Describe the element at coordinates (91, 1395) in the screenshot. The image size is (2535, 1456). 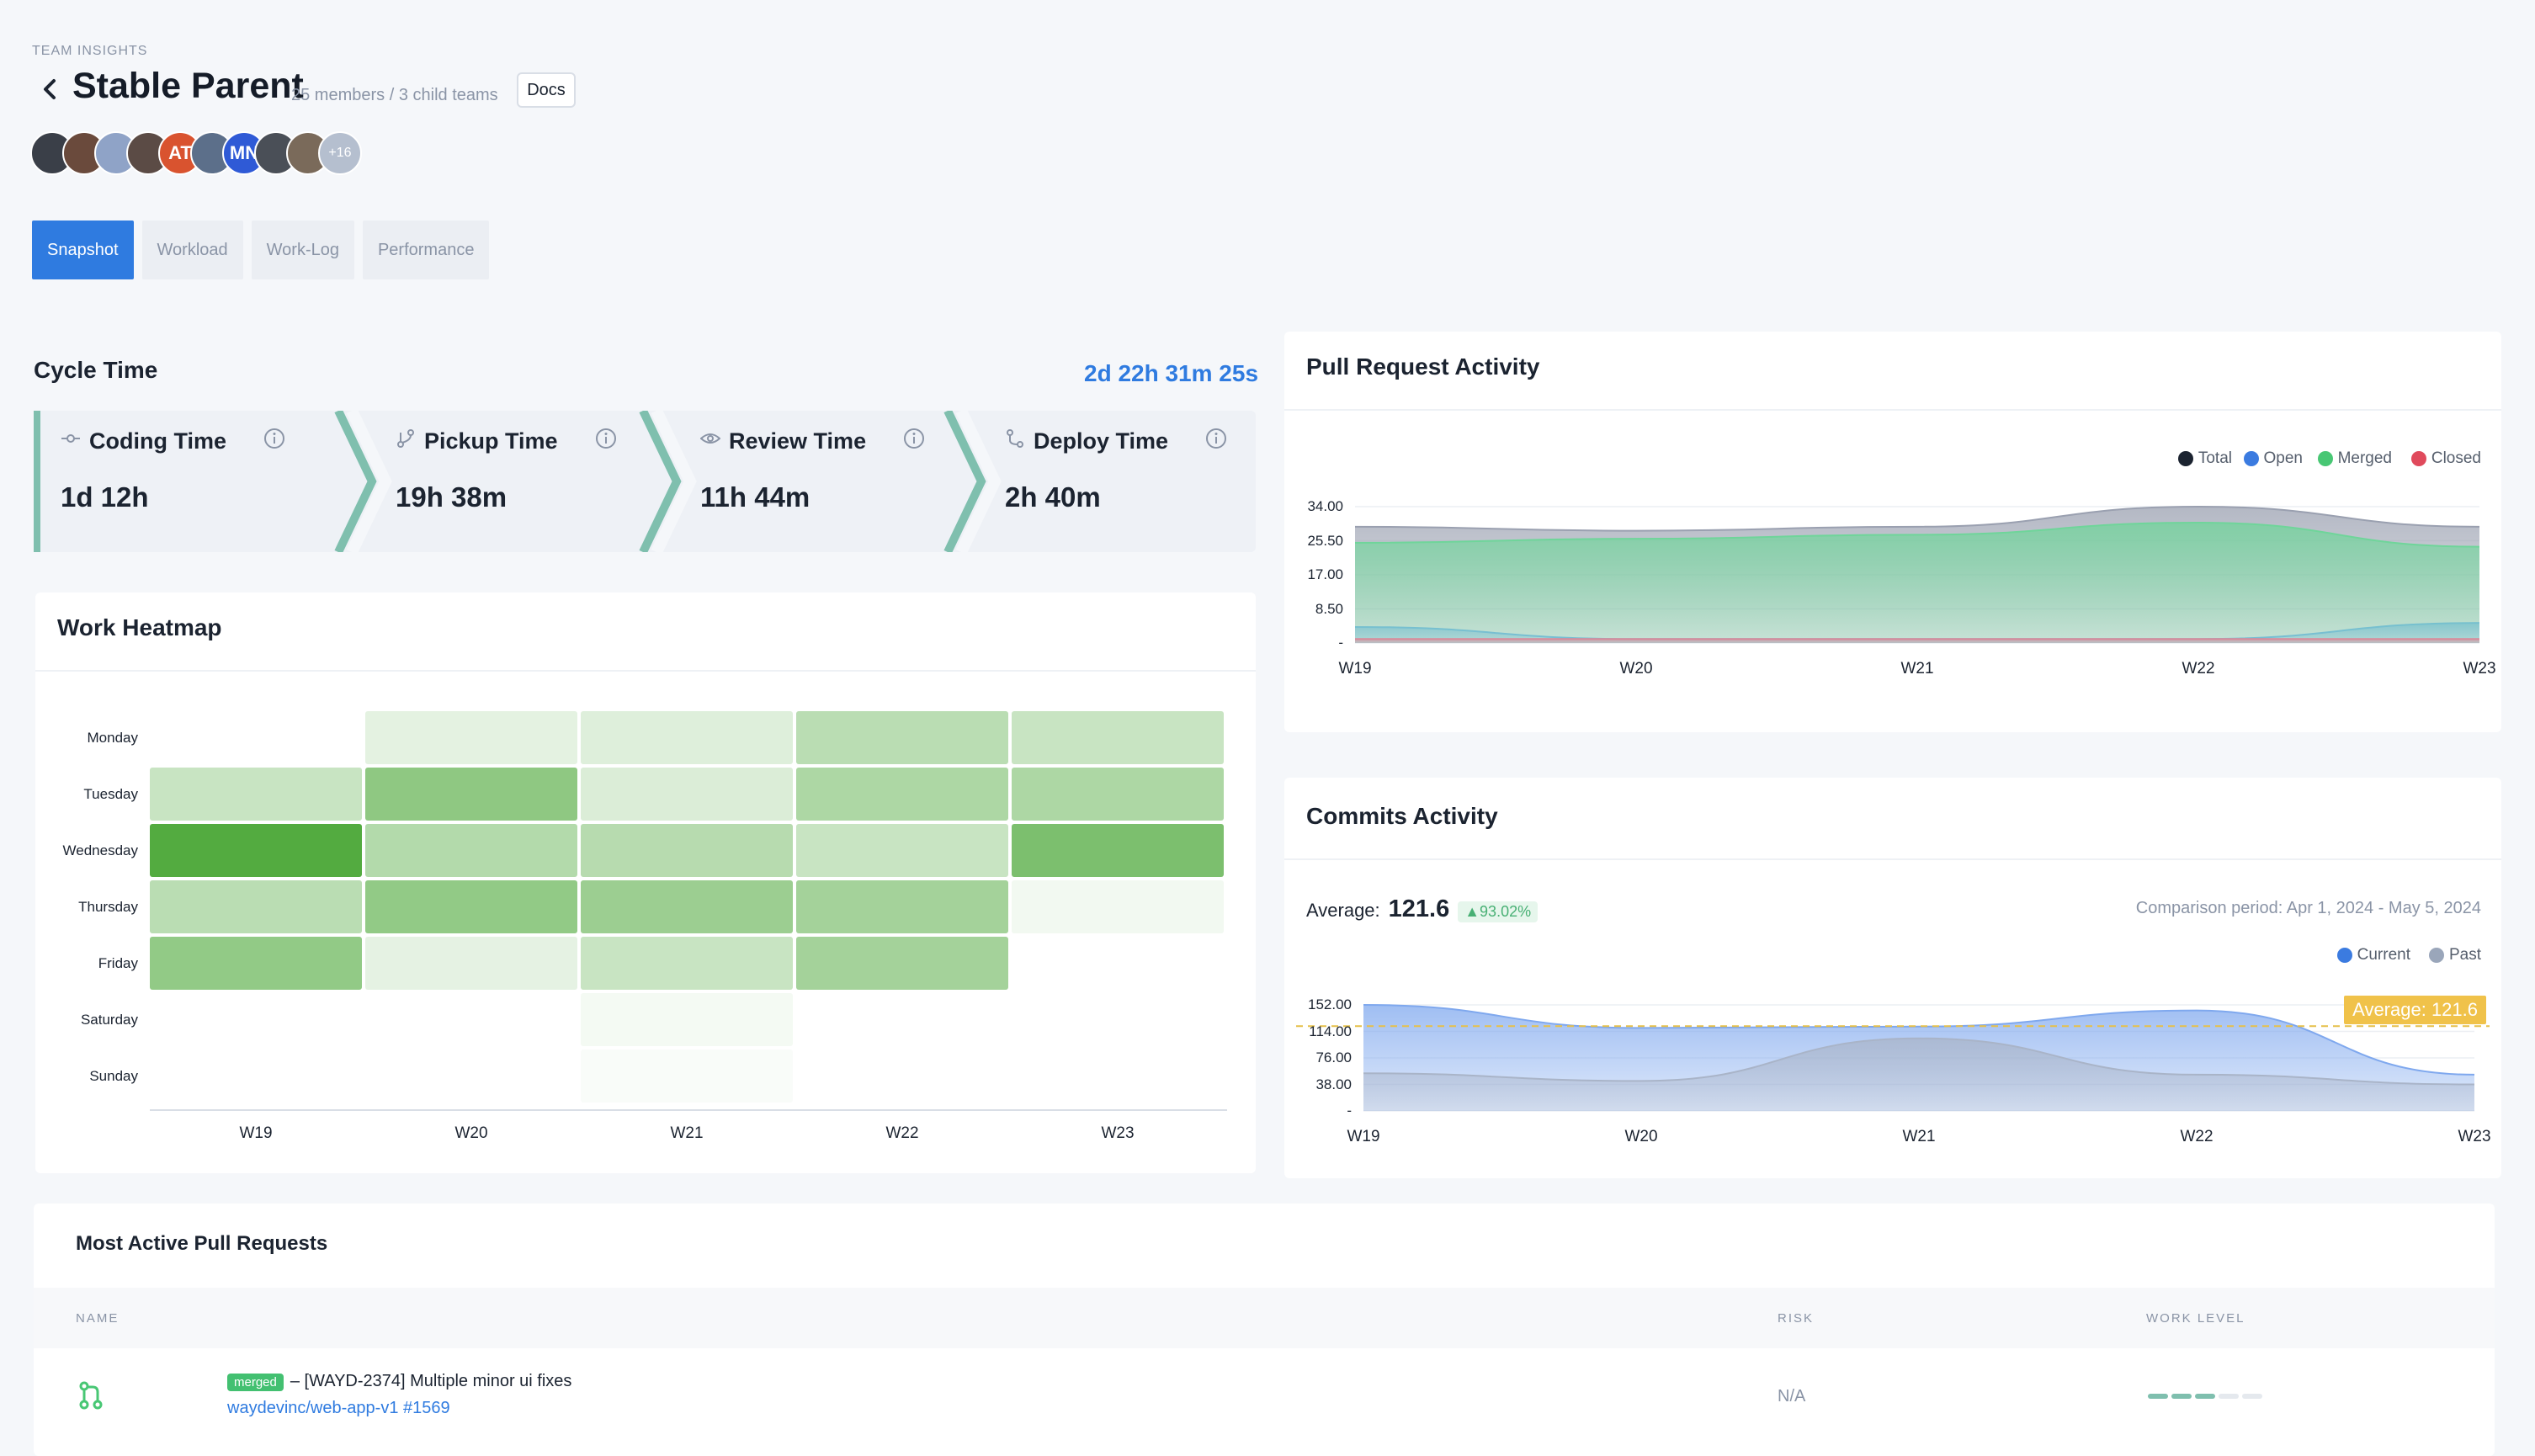
I see `pull-request-icon` at that location.